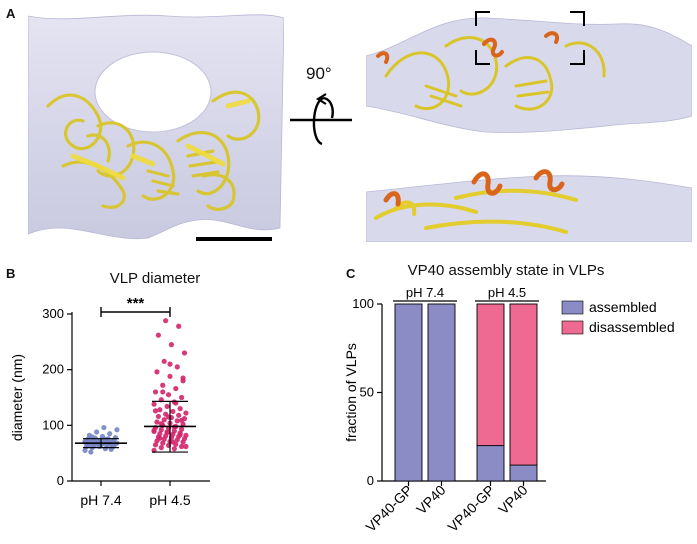 The image size is (697, 544). What do you see at coordinates (321, 119) in the screenshot?
I see `rotation-arrow-icon` at bounding box center [321, 119].